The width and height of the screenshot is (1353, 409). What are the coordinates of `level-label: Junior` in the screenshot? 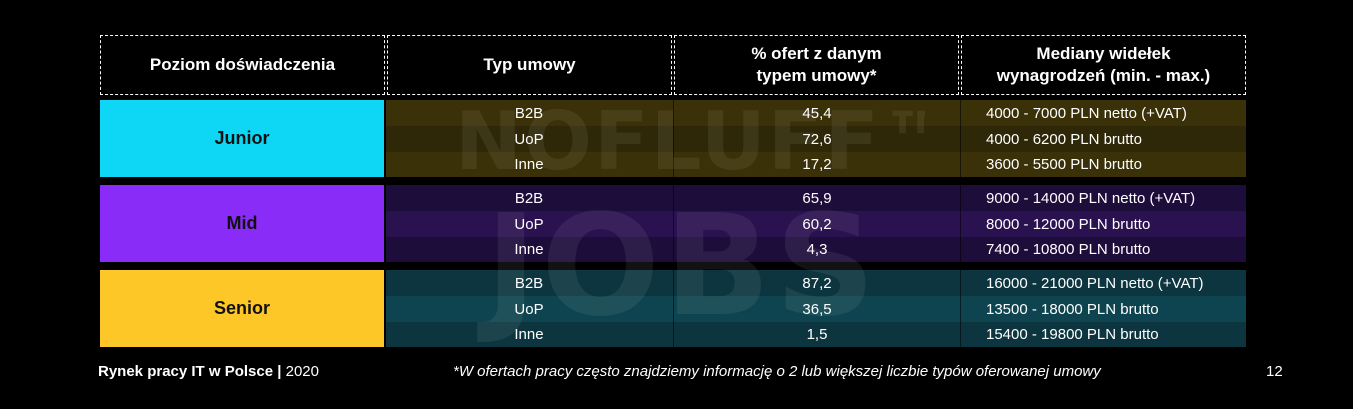 It's located at (242, 138).